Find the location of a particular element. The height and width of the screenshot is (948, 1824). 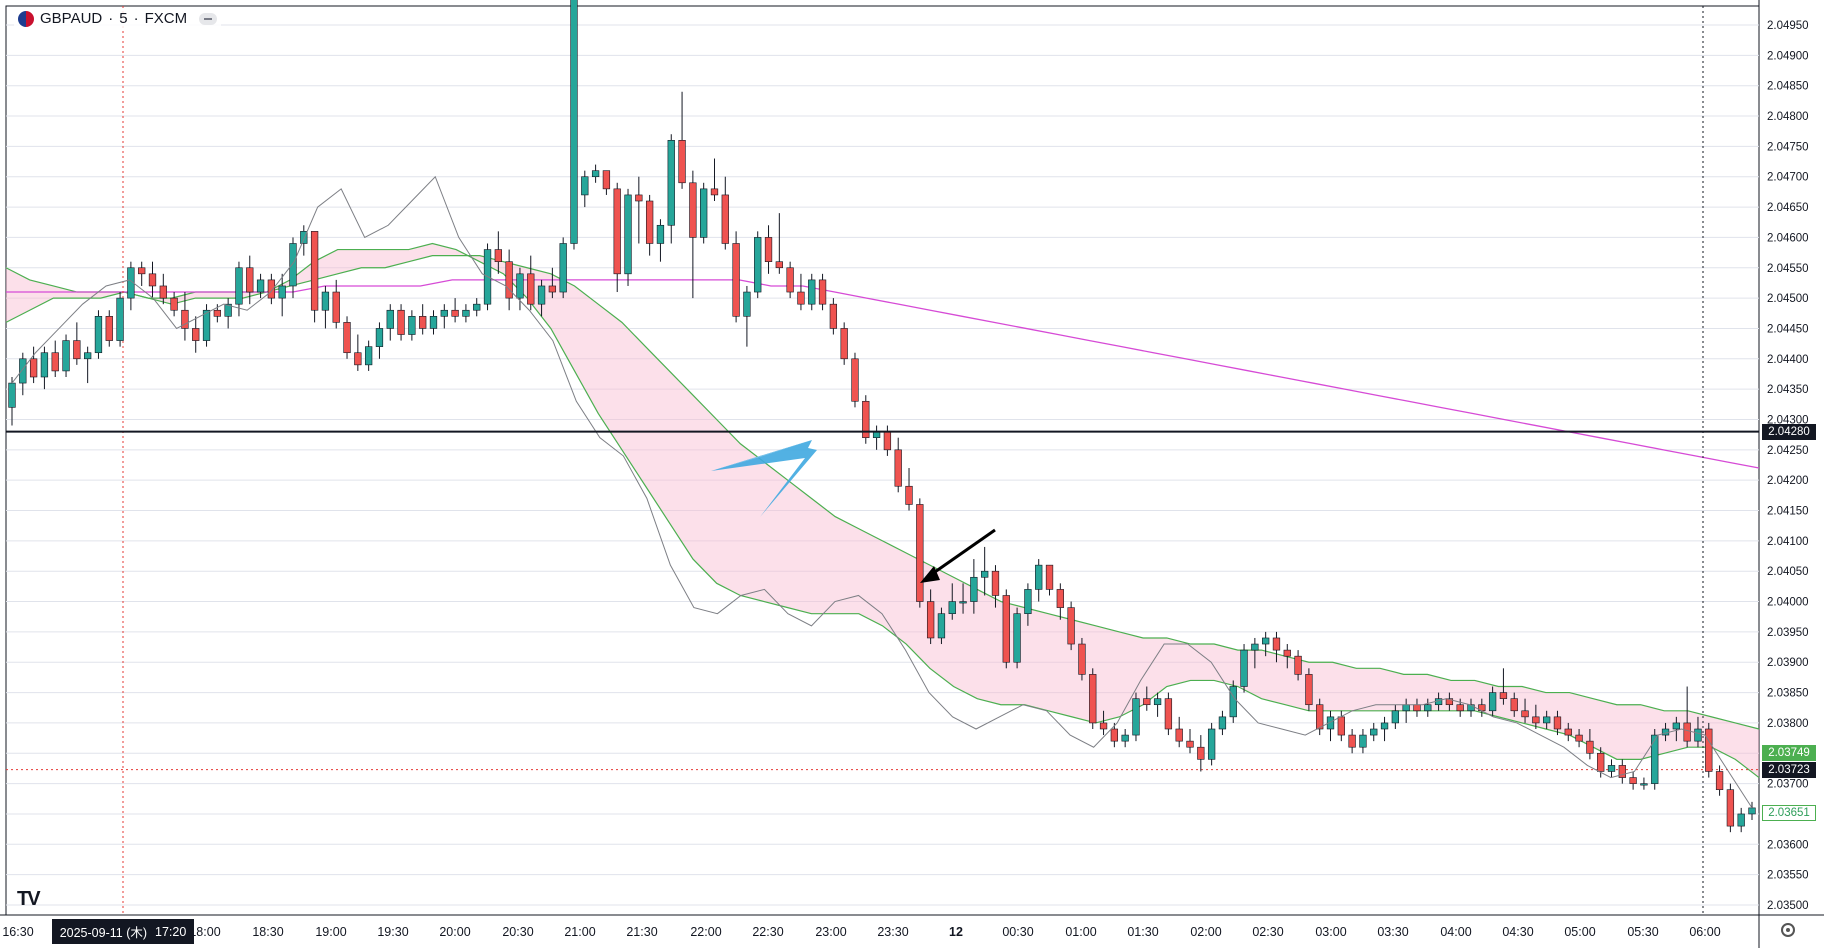

x-tick-label: 00:30 is located at coordinates (1017, 932).